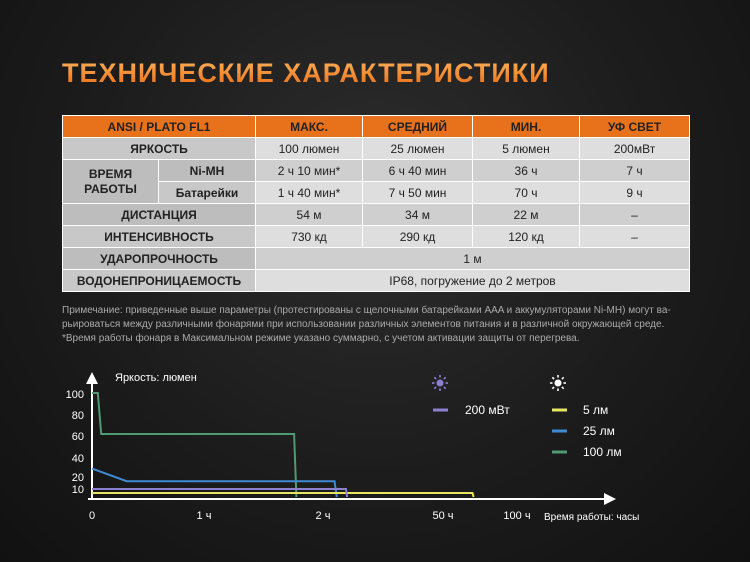 The width and height of the screenshot is (750, 562). What do you see at coordinates (78, 416) in the screenshot?
I see `y-tick-label: 80` at bounding box center [78, 416].